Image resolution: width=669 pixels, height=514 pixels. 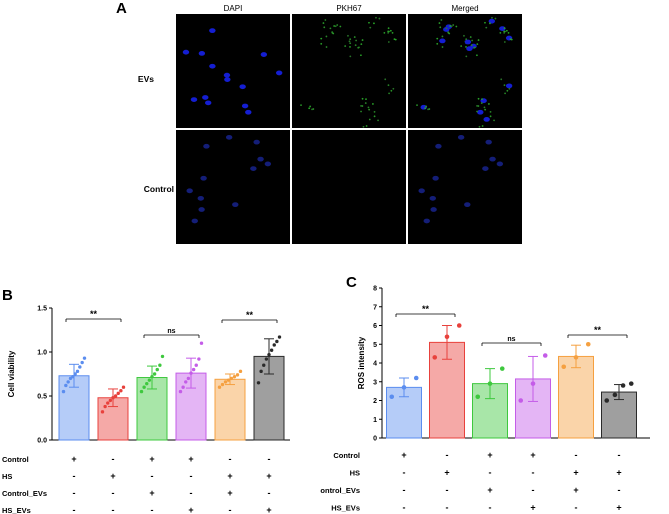 What do you see at coordinates (233, 71) in the screenshot?
I see `micrograph-dapi-evs` at bounding box center [233, 71].